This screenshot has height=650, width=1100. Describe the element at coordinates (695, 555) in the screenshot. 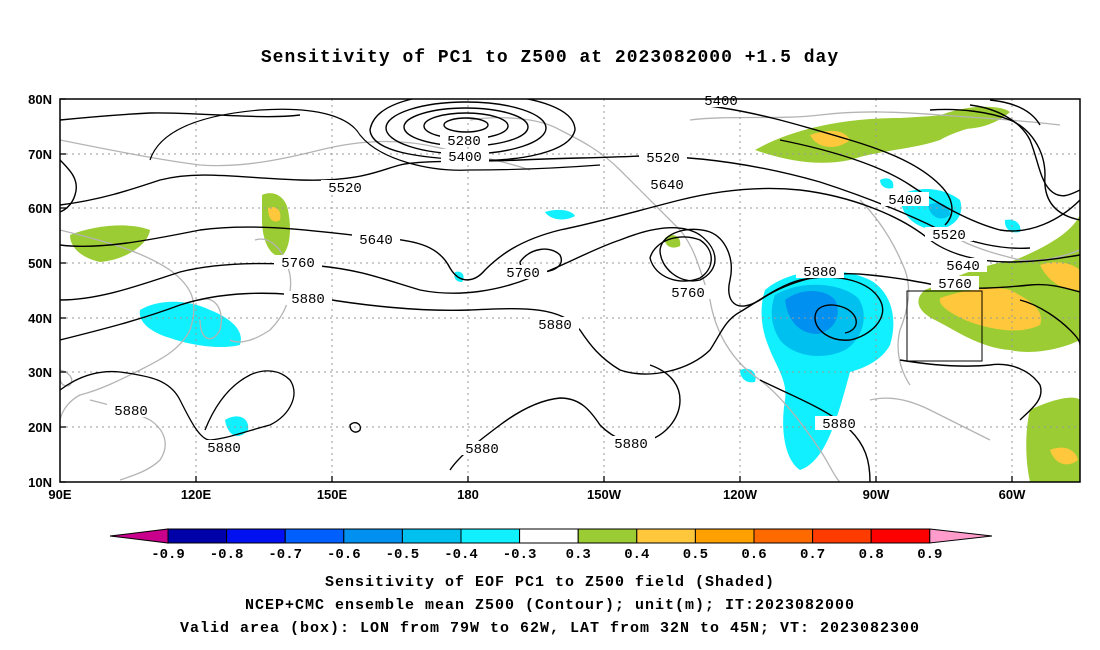

I see `colorbar-label: 0.5` at that location.